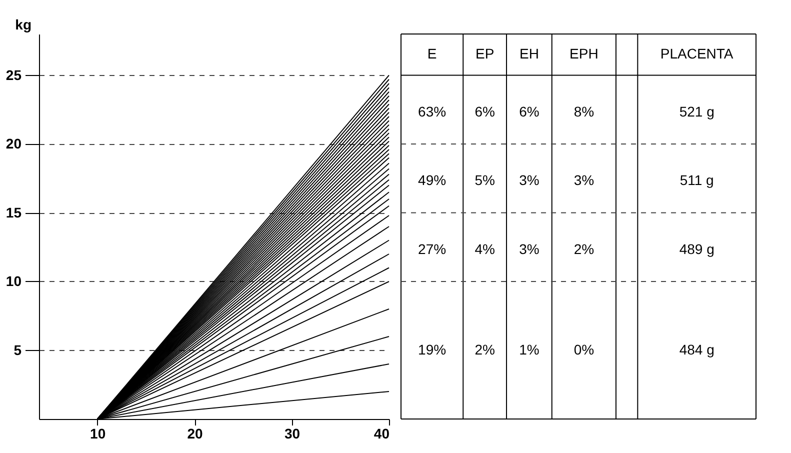 The image size is (791, 453). Describe the element at coordinates (697, 180) in the screenshot. I see `text: 511 g` at that location.